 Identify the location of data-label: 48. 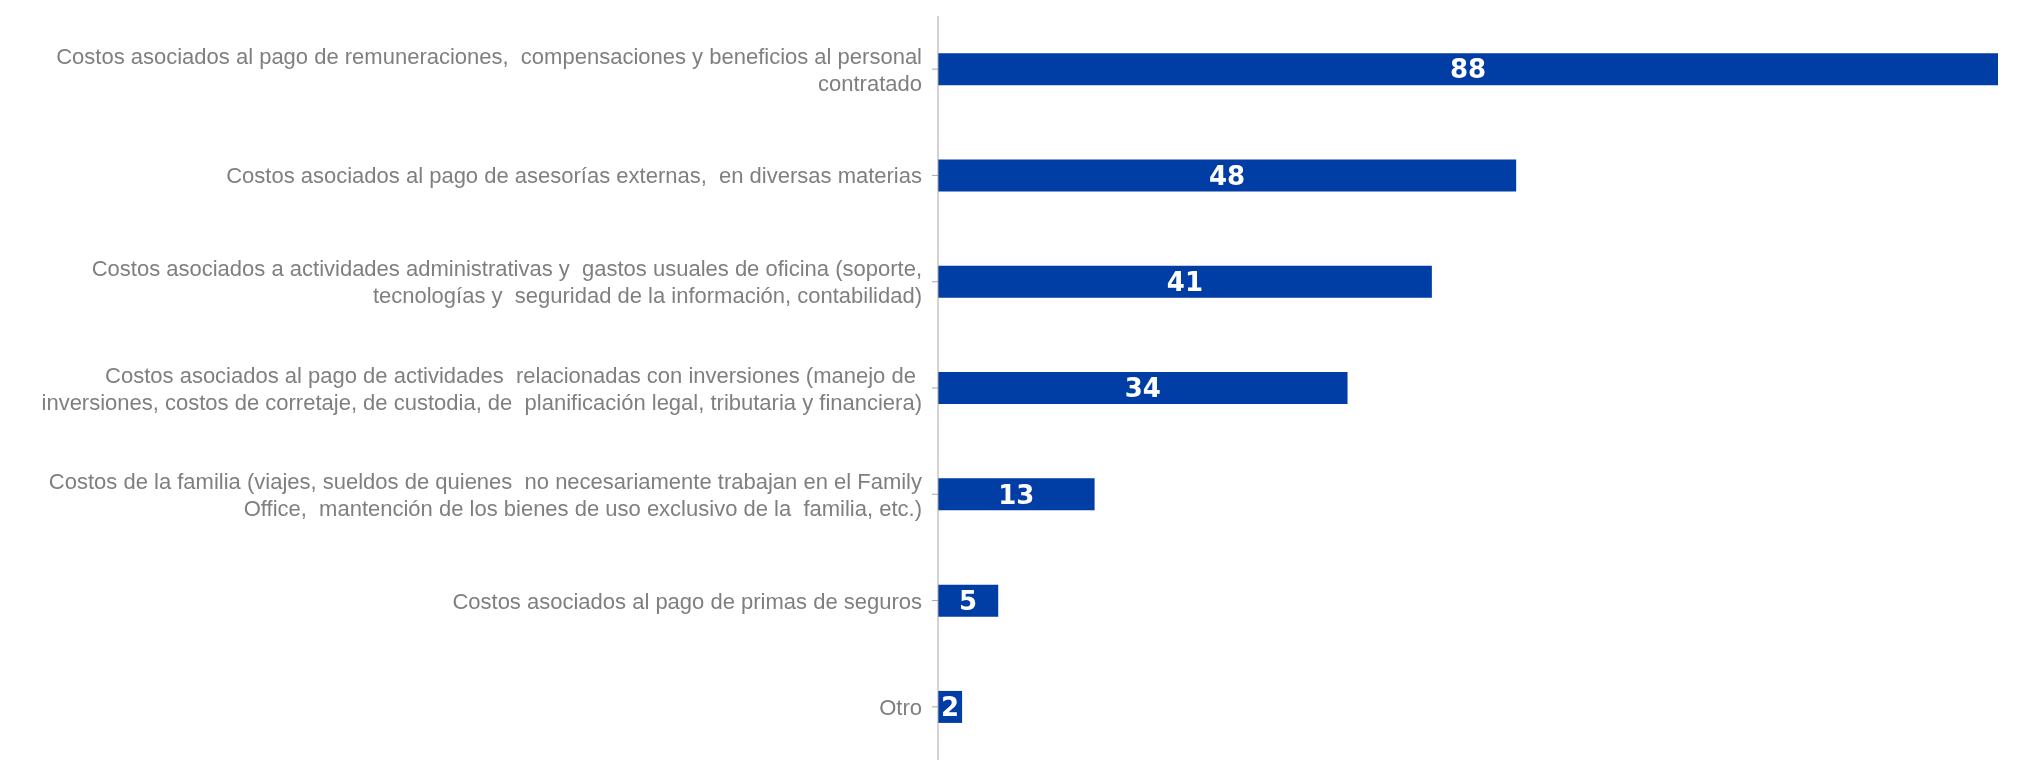
(1227, 175).